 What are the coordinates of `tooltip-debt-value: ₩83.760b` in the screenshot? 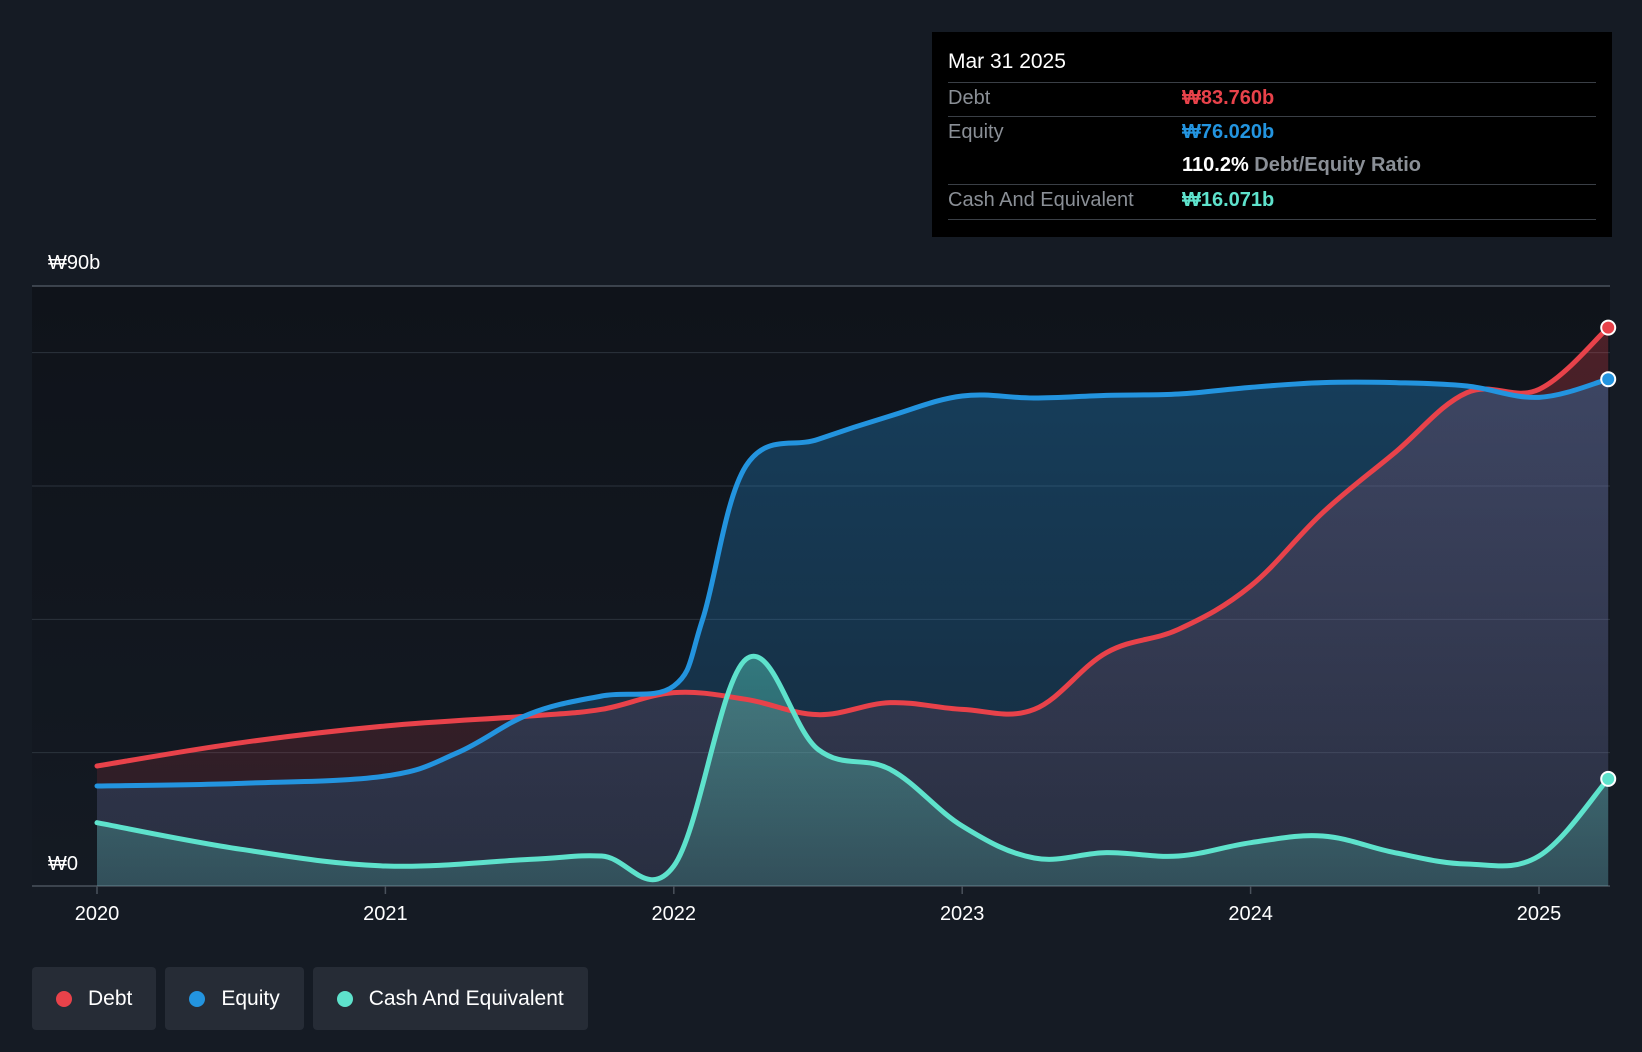 It's located at (1228, 98).